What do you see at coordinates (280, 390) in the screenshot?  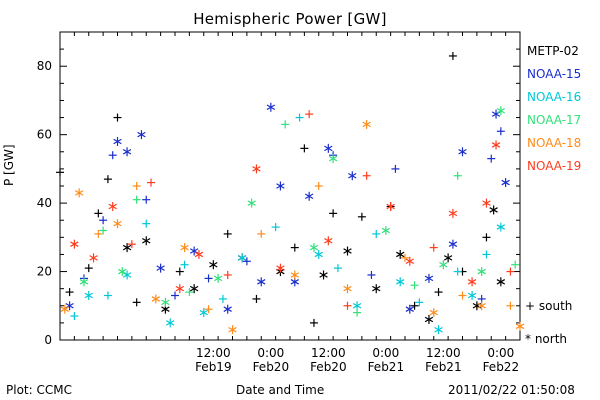 I see `x-axis-label: Date and Time` at bounding box center [280, 390].